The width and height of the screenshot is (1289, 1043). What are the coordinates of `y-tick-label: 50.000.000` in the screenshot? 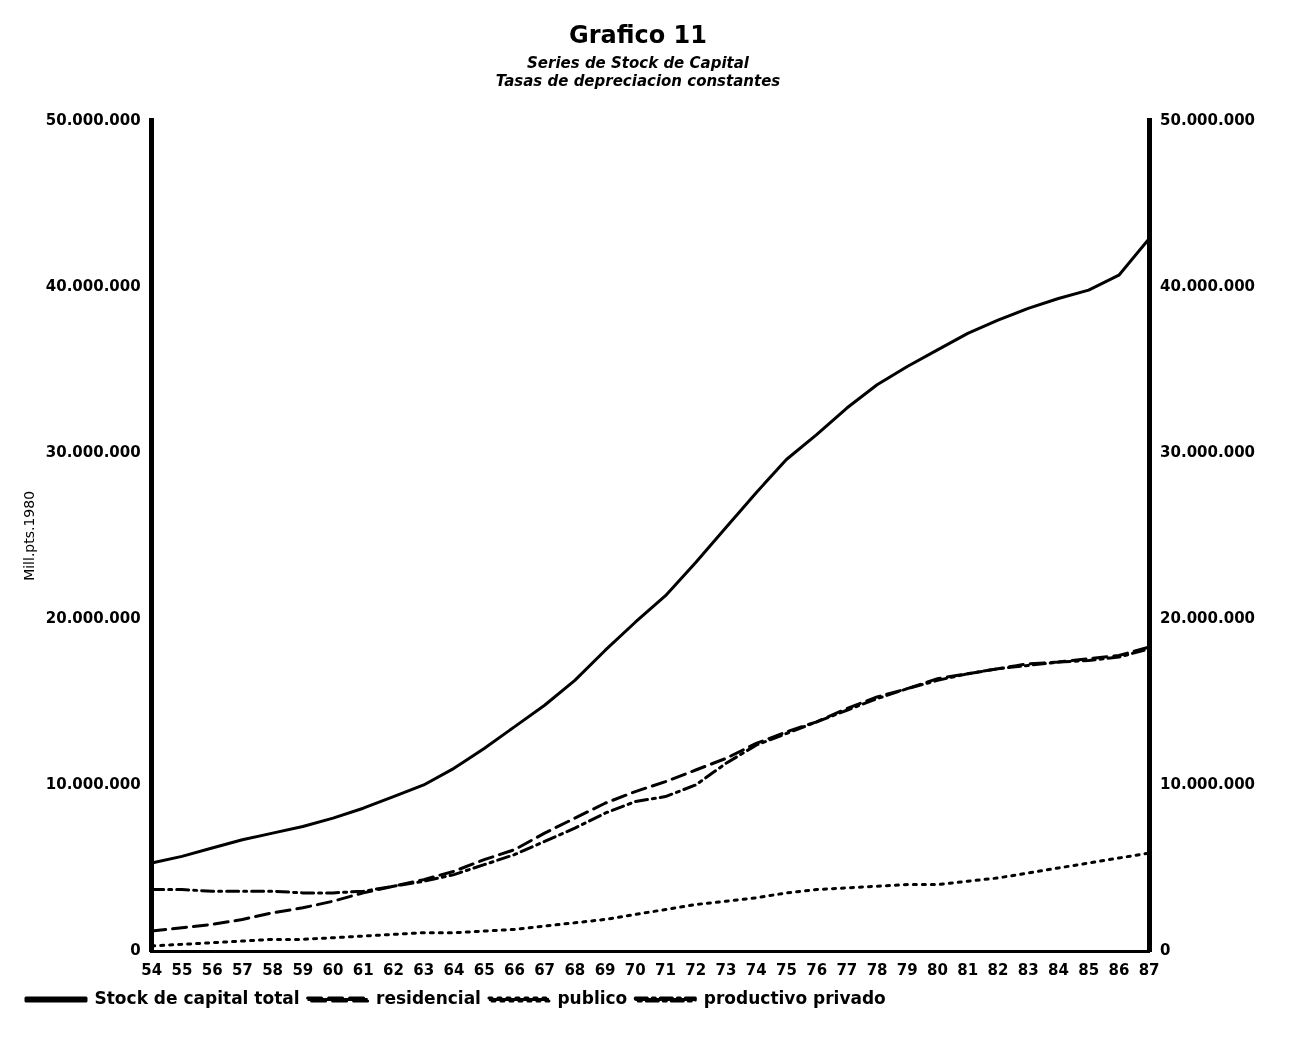 It's located at (93, 119).